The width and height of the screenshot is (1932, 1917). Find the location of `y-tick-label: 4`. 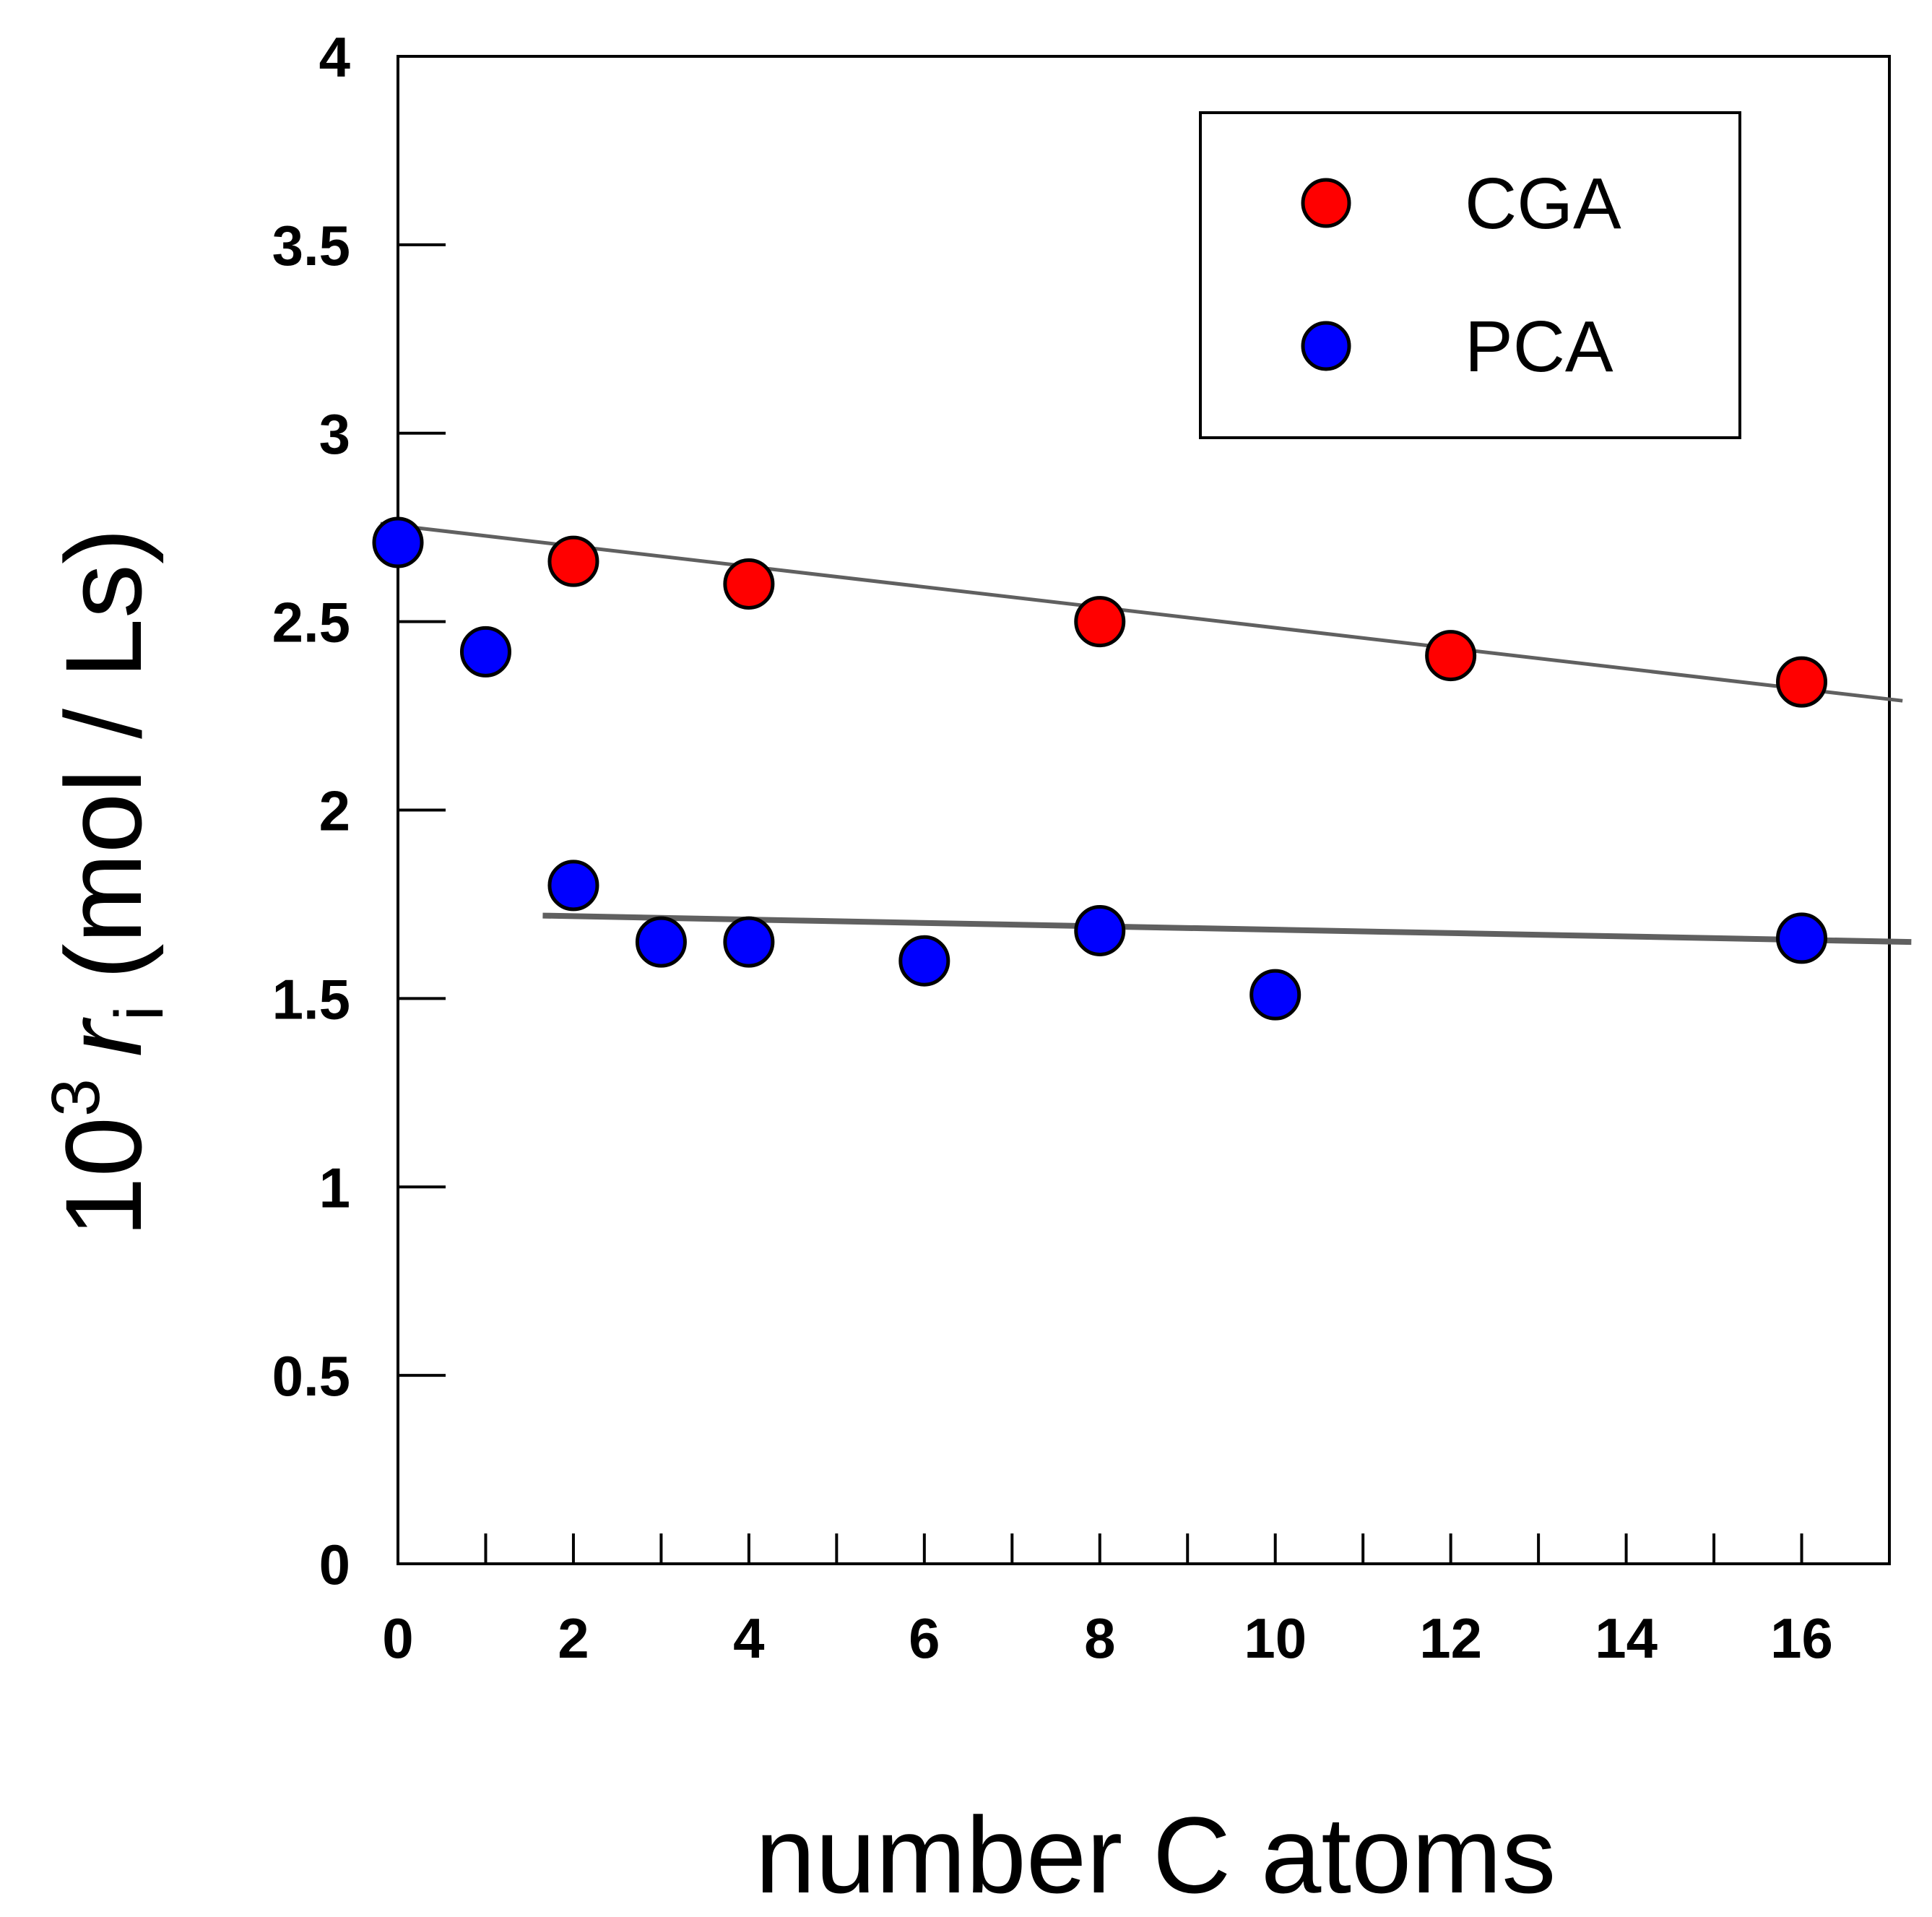

y-tick-label: 4 is located at coordinates (334, 57).